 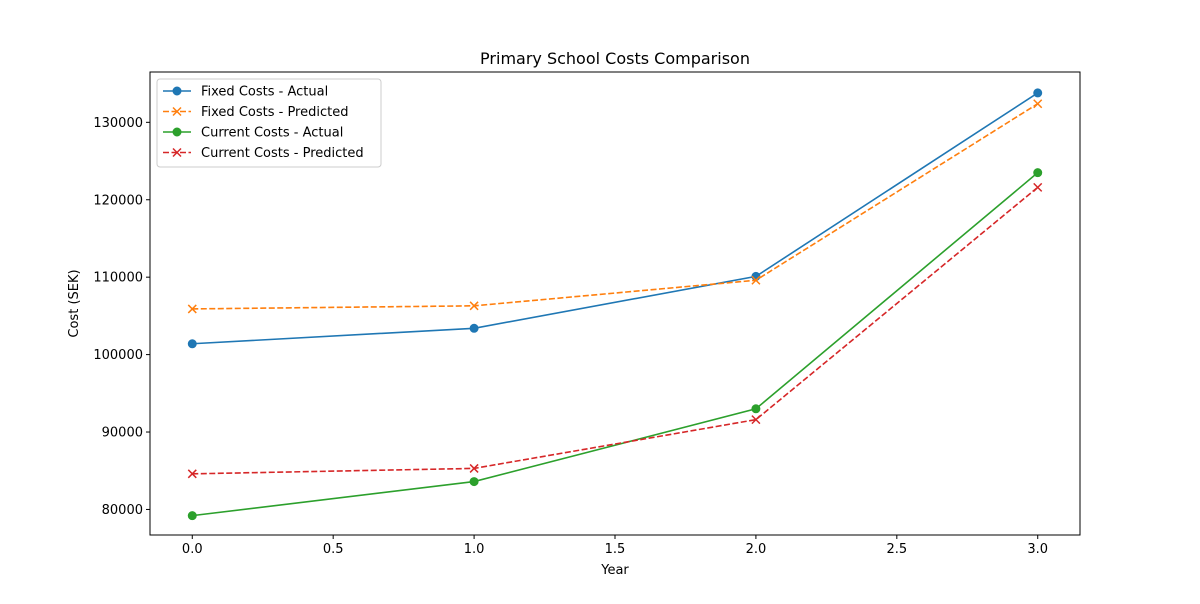 I want to click on x-axis-title: Year, so click(x=614, y=570).